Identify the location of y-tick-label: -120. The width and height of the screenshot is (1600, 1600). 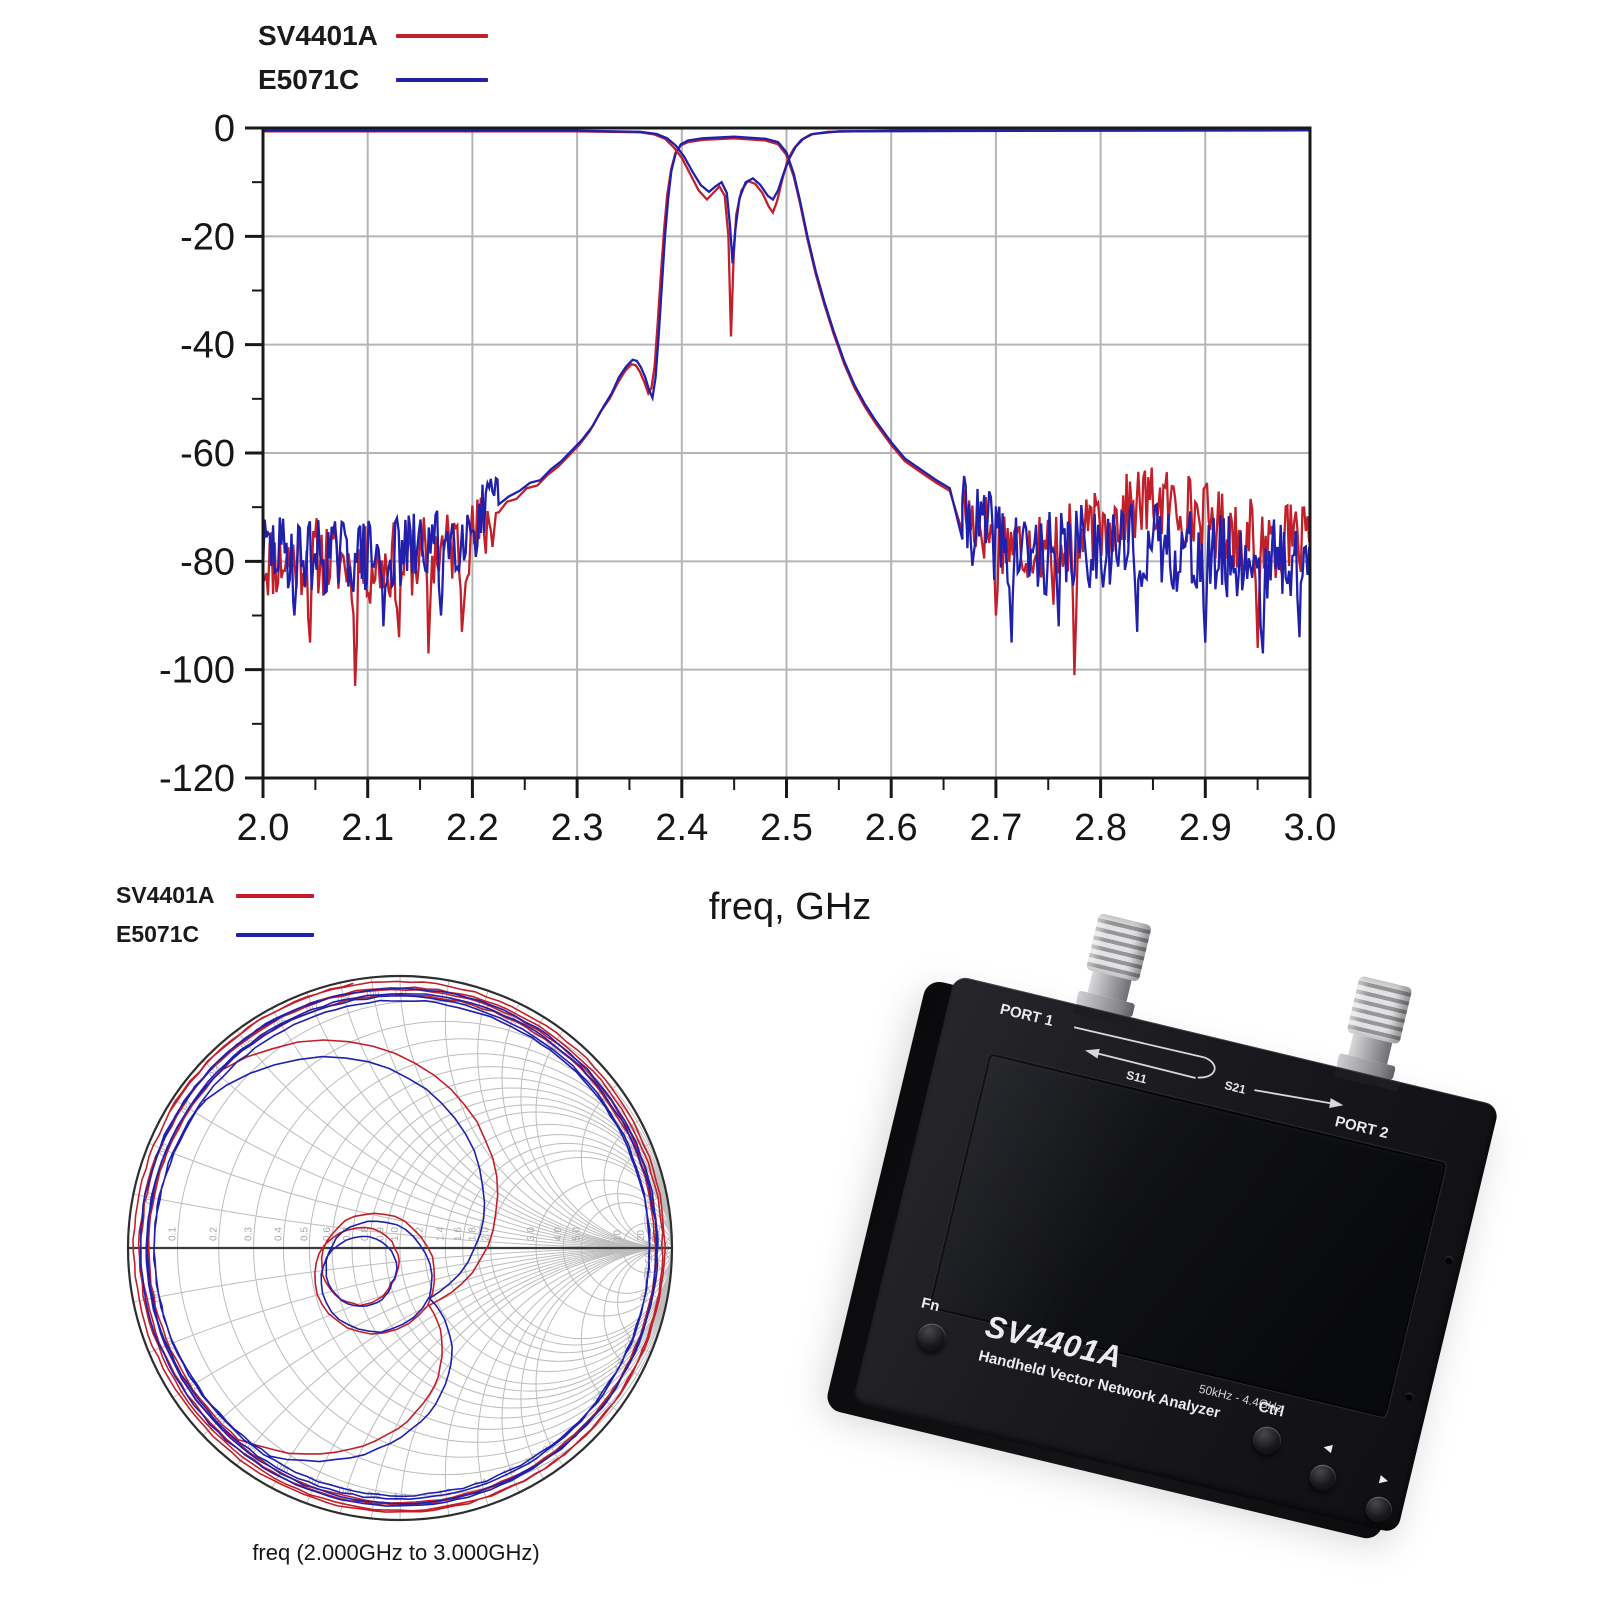
(197, 779).